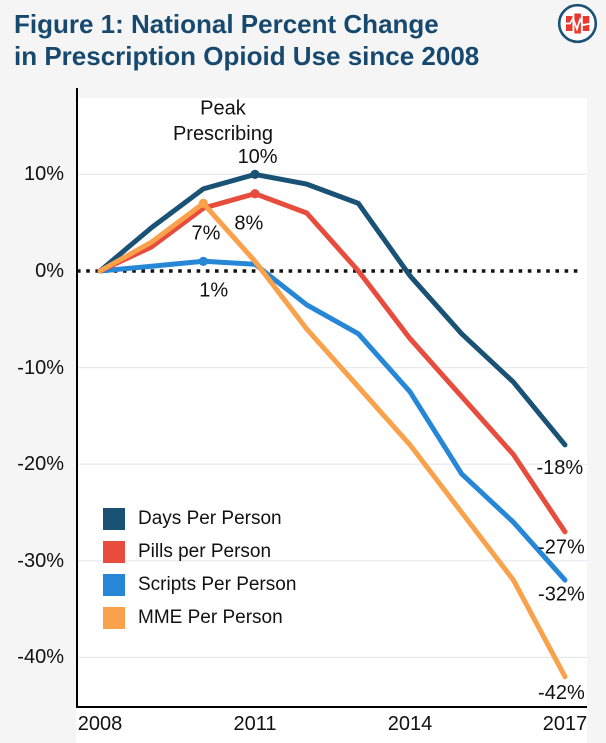  Describe the element at coordinates (210, 617) in the screenshot. I see `legend-label-mme: MME Per Person` at that location.